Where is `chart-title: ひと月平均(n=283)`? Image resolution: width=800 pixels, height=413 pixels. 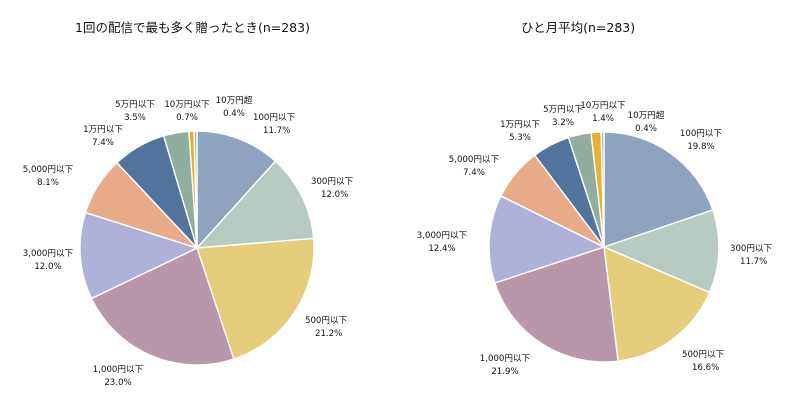
chart-title: ひと月平均(n=283) is located at coordinates (578, 27).